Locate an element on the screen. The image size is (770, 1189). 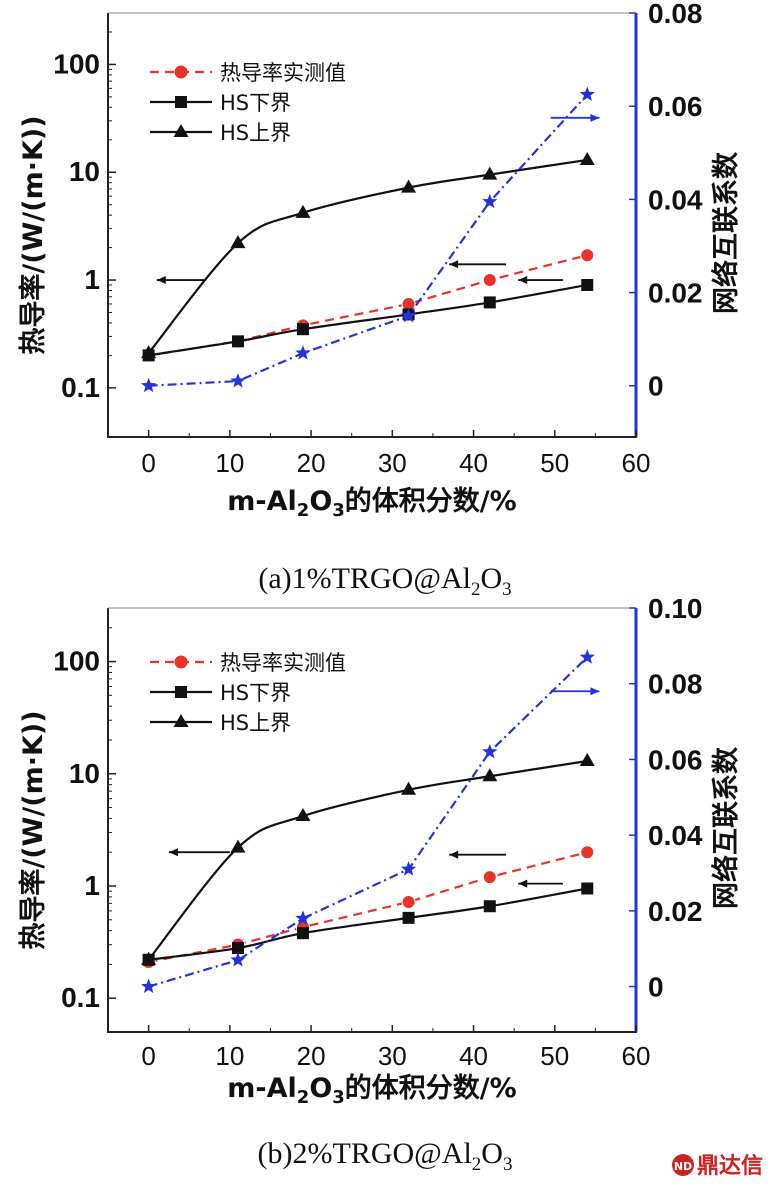
figure-caption: (b)2%TRGO@Al2O3 is located at coordinates (385, 1156).